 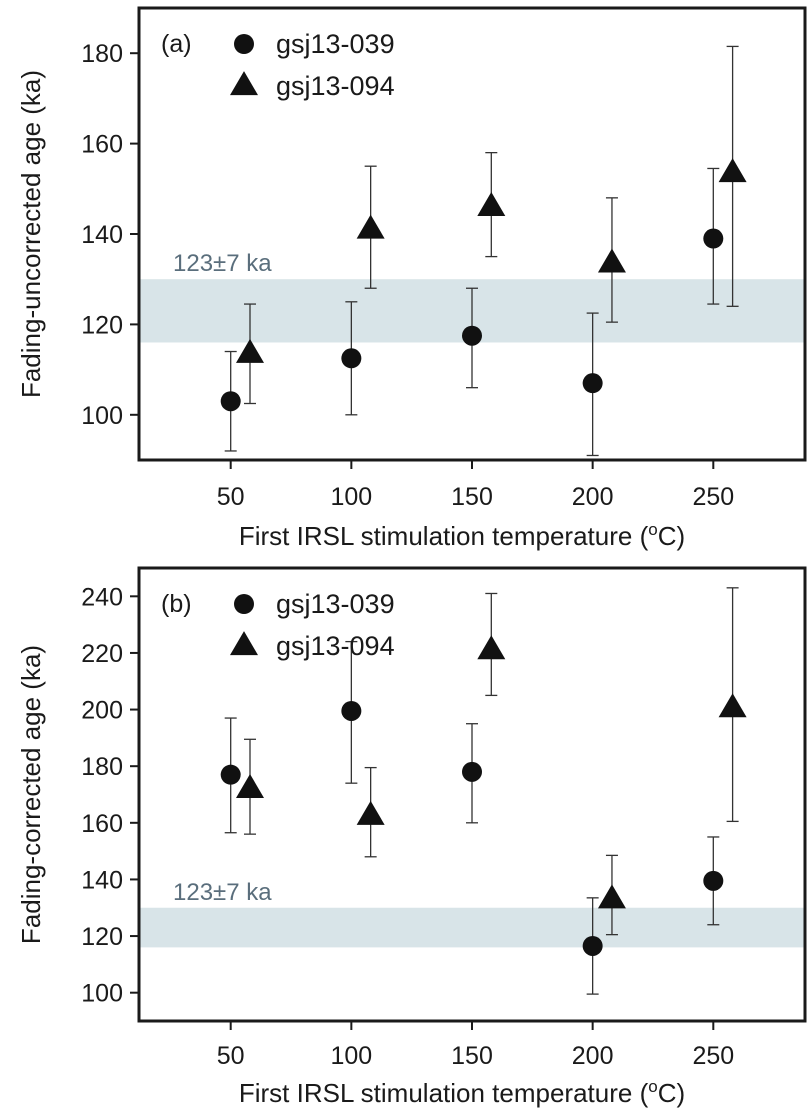 What do you see at coordinates (222, 892) in the screenshot?
I see `band-label-b: 123±7 ka` at bounding box center [222, 892].